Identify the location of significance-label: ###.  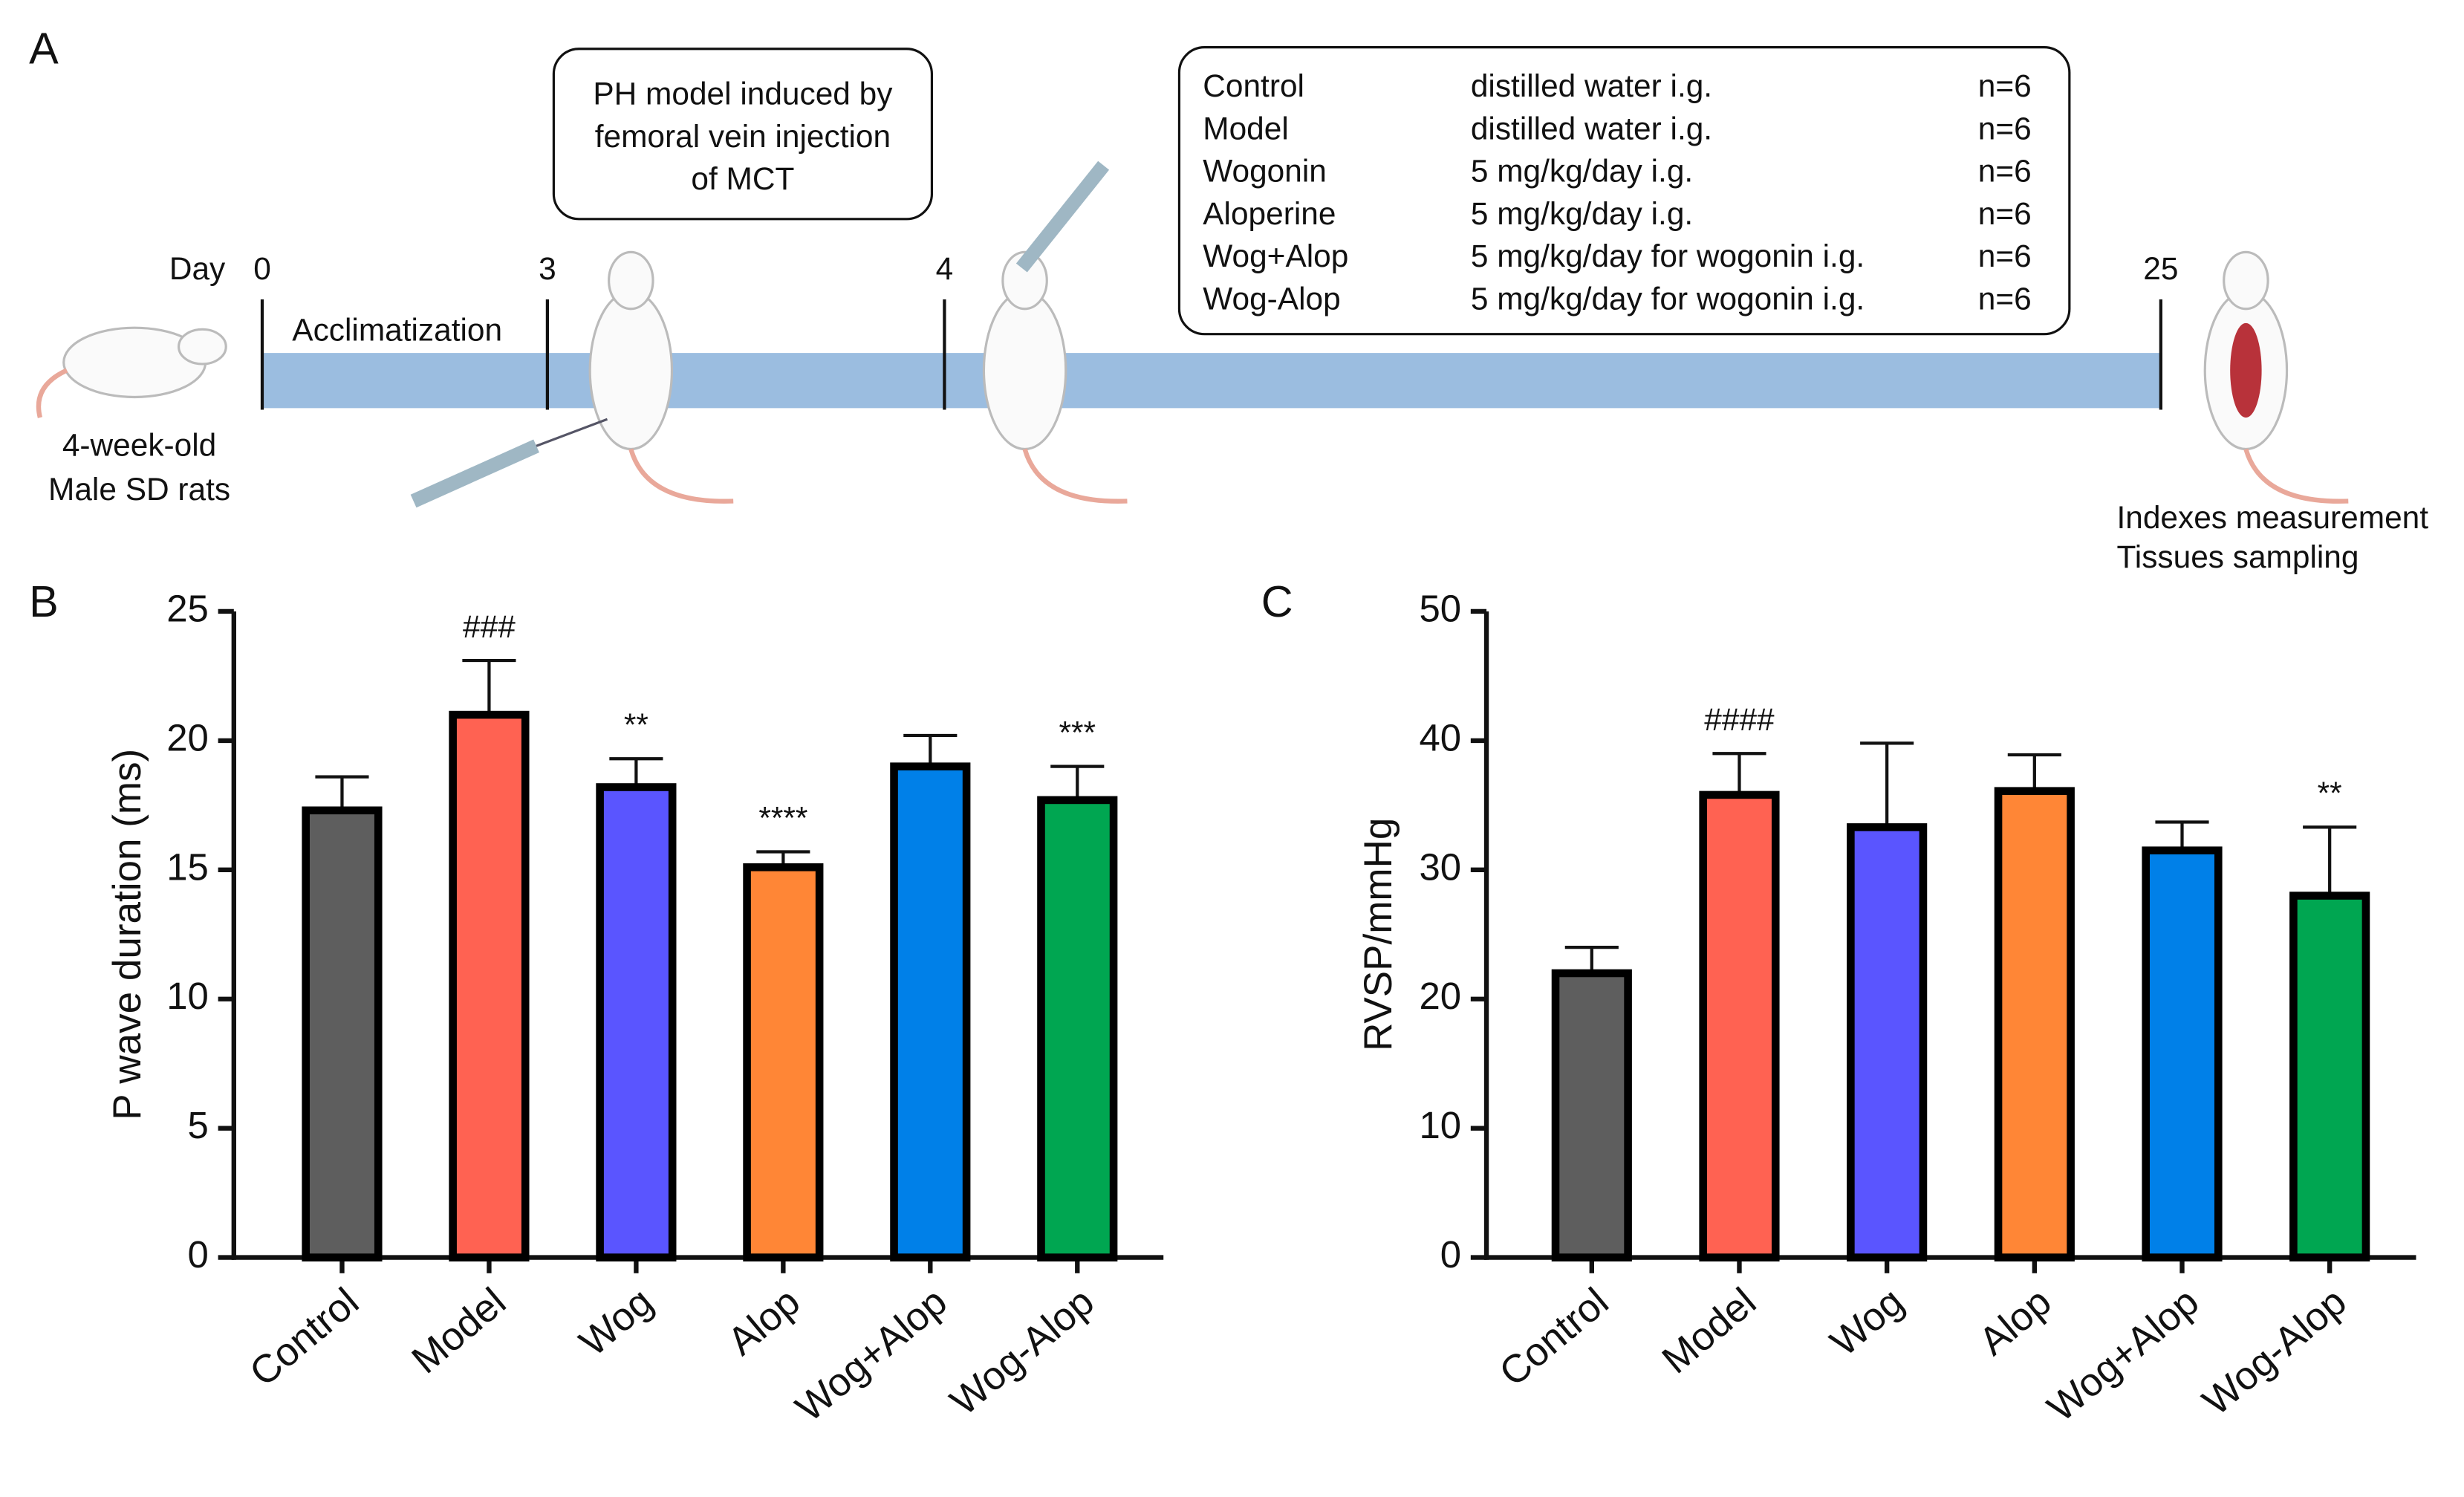
(489, 626).